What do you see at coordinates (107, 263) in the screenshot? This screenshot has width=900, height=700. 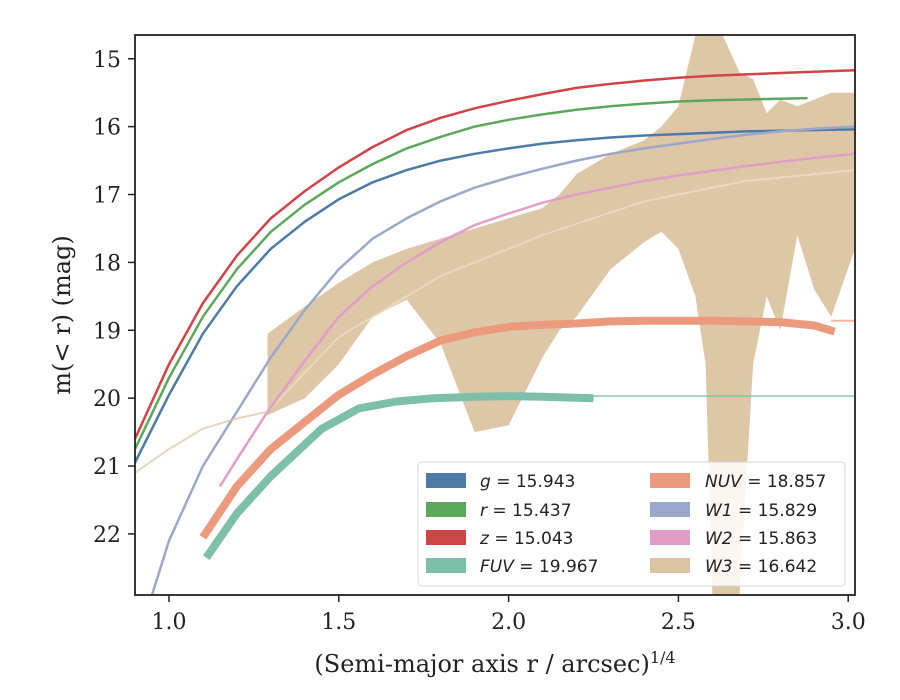 I see `y-tick-label: 18` at bounding box center [107, 263].